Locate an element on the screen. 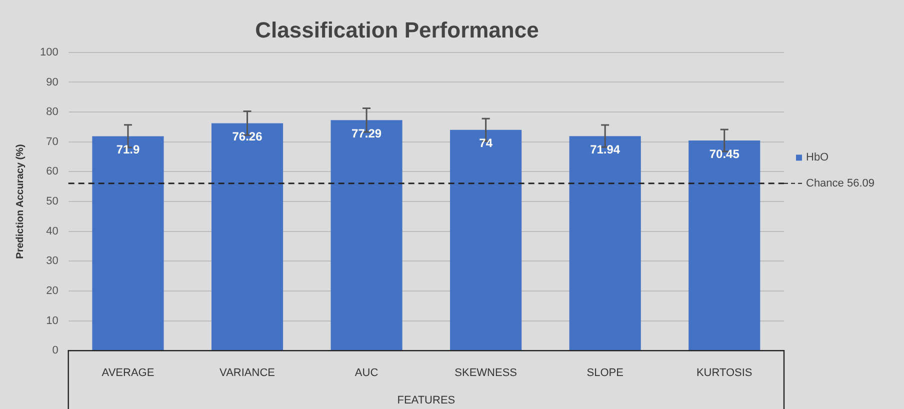  y-tick-label: 40 is located at coordinates (52, 231).